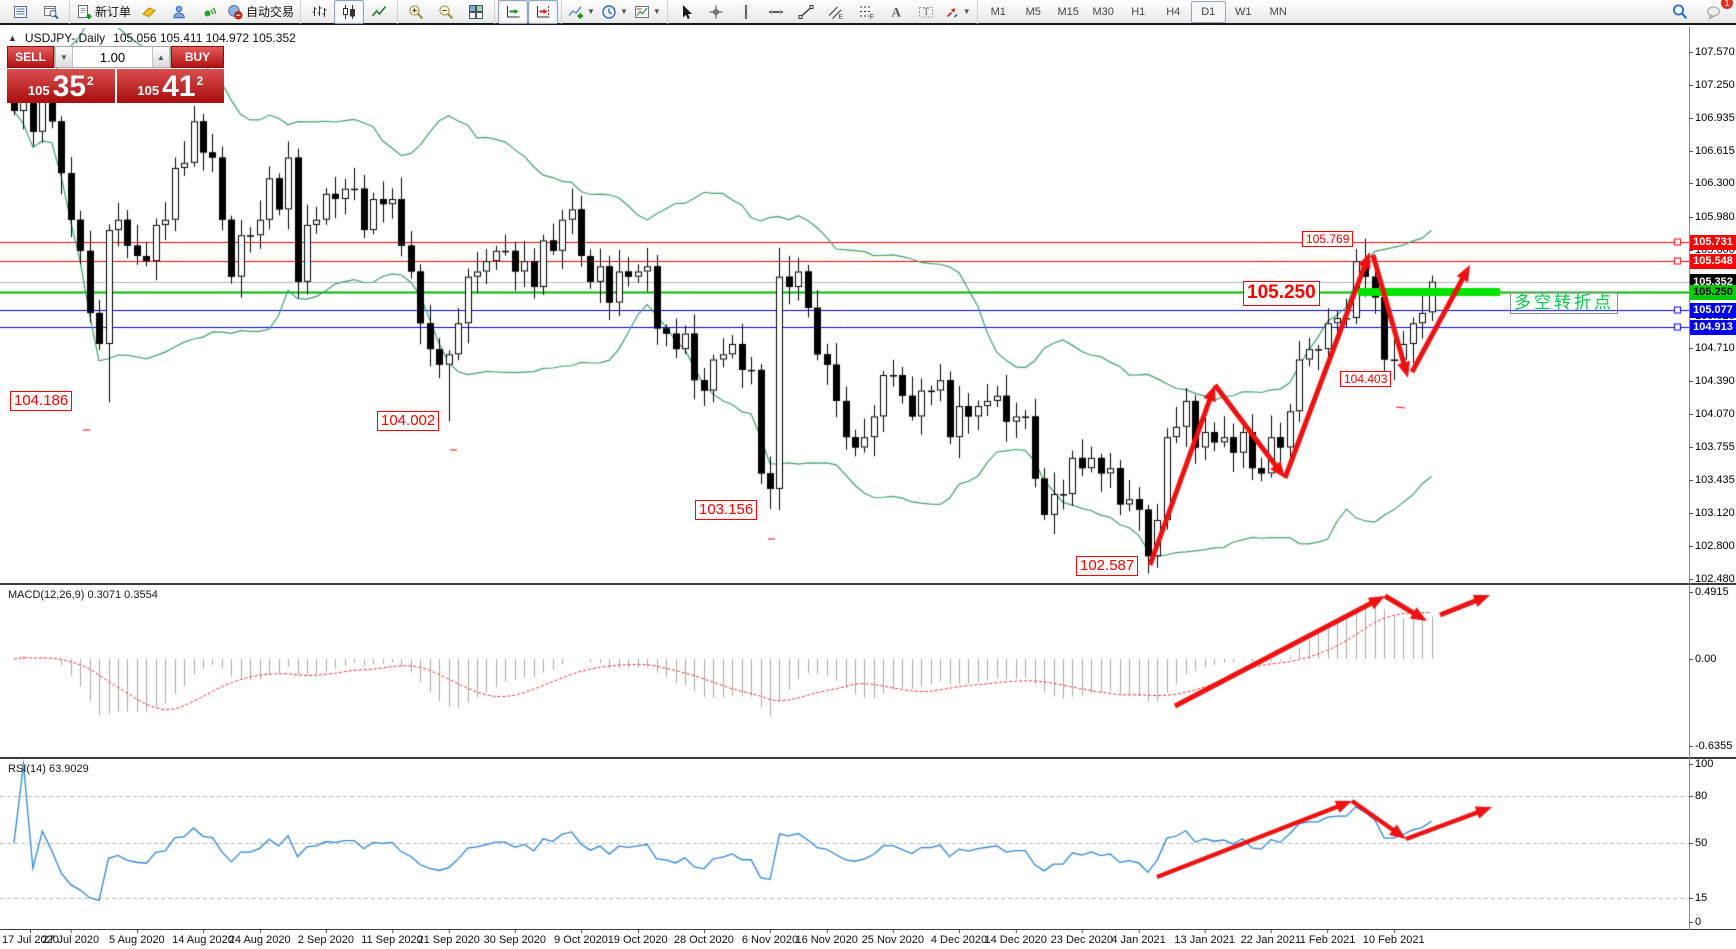 This screenshot has width=1736, height=949. What do you see at coordinates (71, 938) in the screenshot?
I see `date-axis-label: 27 Jul 2020` at bounding box center [71, 938].